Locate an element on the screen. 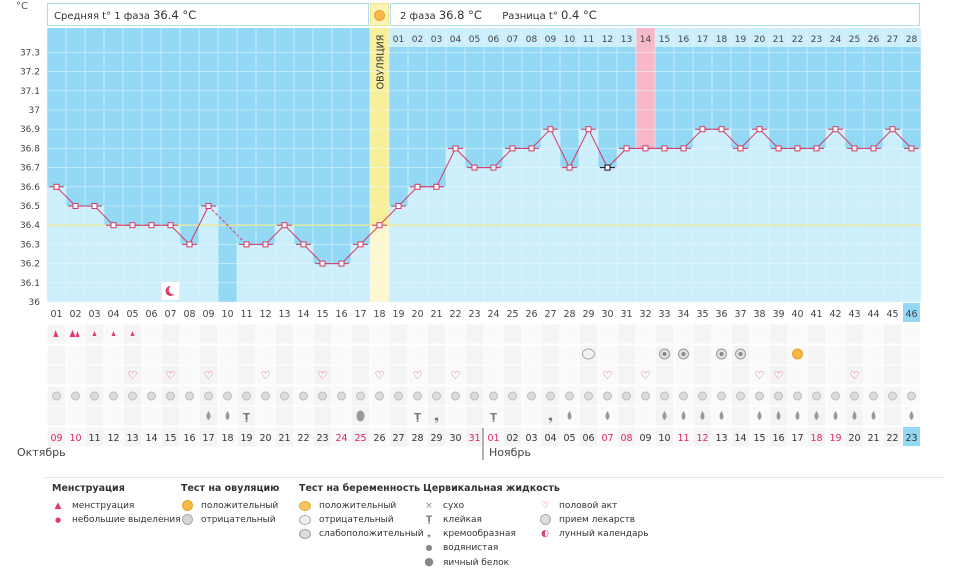  phase2-label: 2 фаза is located at coordinates (418, 16).